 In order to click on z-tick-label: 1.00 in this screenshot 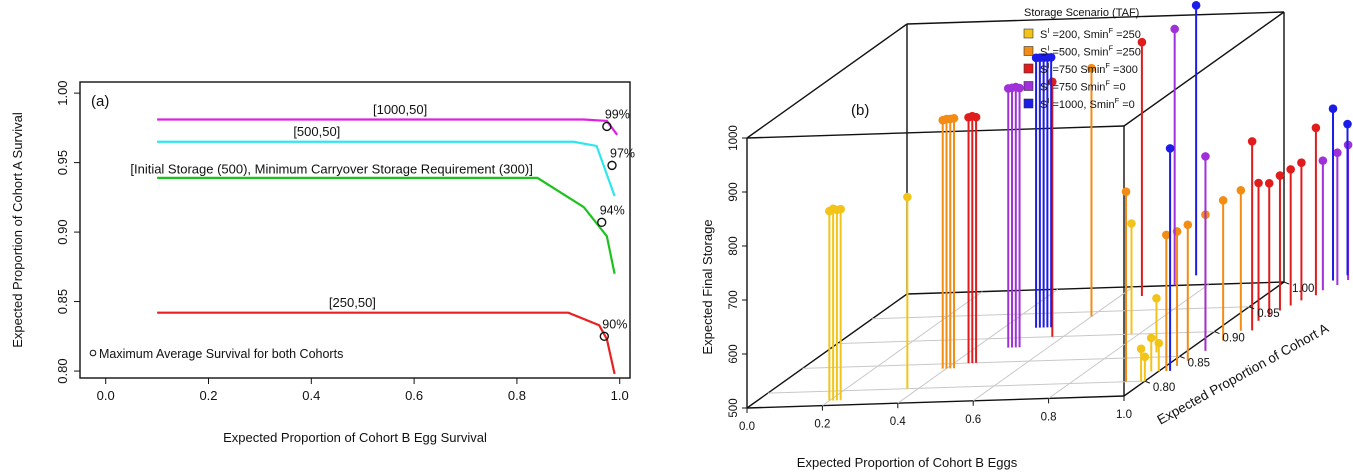, I will do `click(1303, 289)`.